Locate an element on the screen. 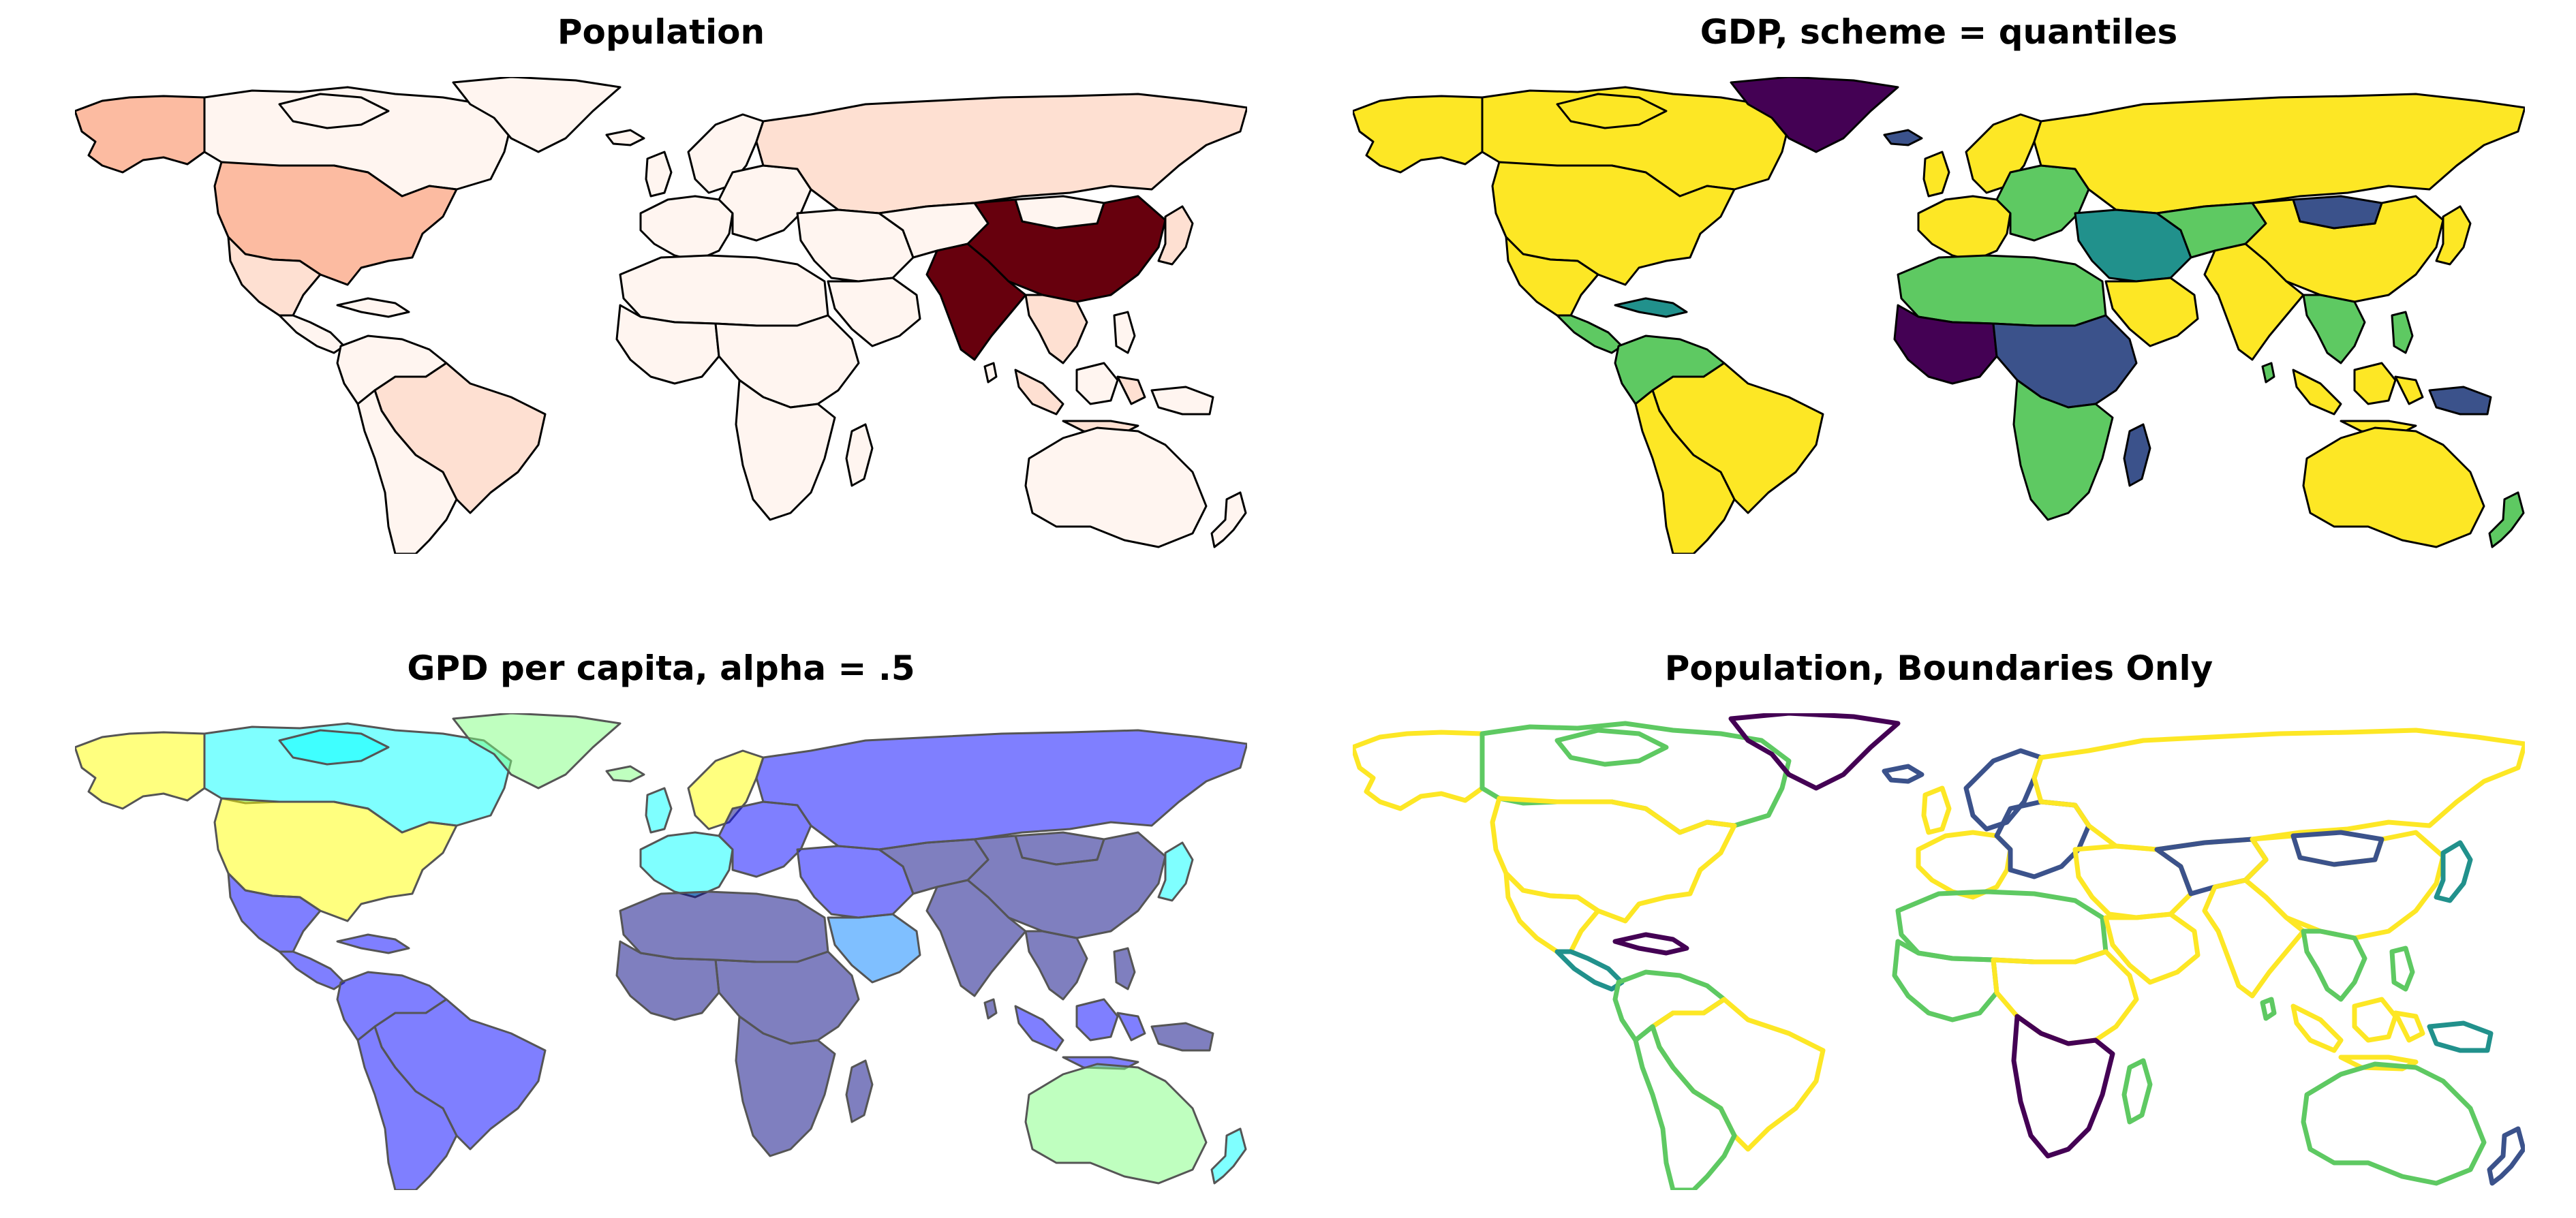 The height and width of the screenshot is (1218, 2576). region-canada is located at coordinates (1635, 778).